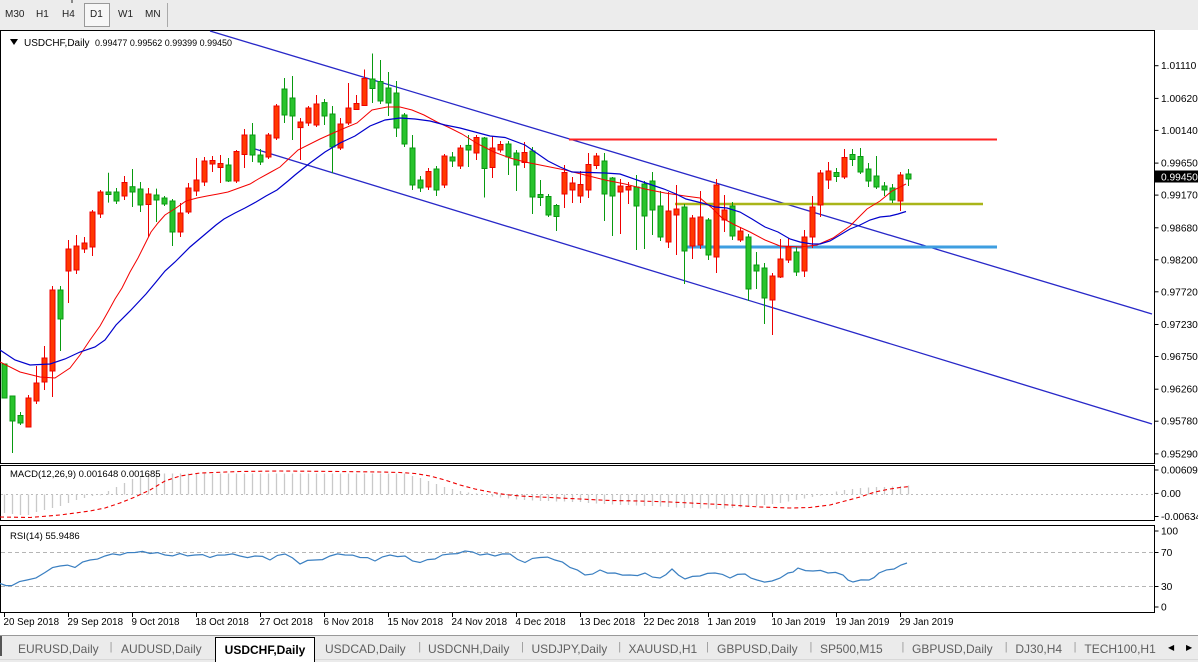 The width and height of the screenshot is (1198, 662). Describe the element at coordinates (1179, 390) in the screenshot. I see `svg-text: 0.96260` at that location.